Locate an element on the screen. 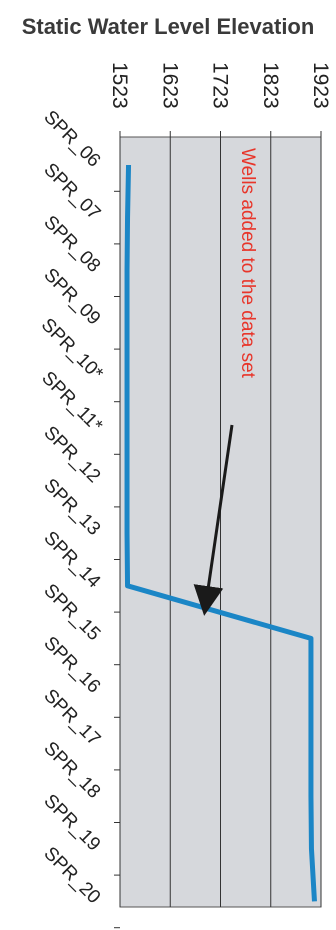 The width and height of the screenshot is (336, 930). category-tick-label: SPR_13 is located at coordinates (71, 507).